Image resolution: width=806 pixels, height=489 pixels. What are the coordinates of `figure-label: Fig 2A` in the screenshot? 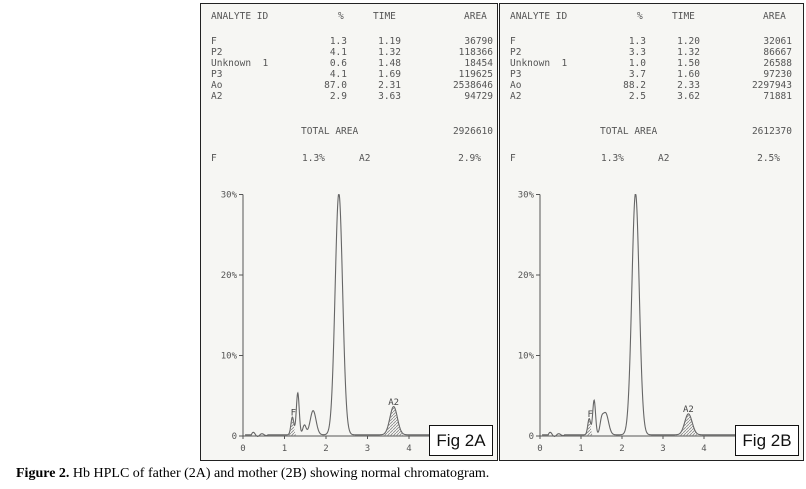 It's located at (461, 440).